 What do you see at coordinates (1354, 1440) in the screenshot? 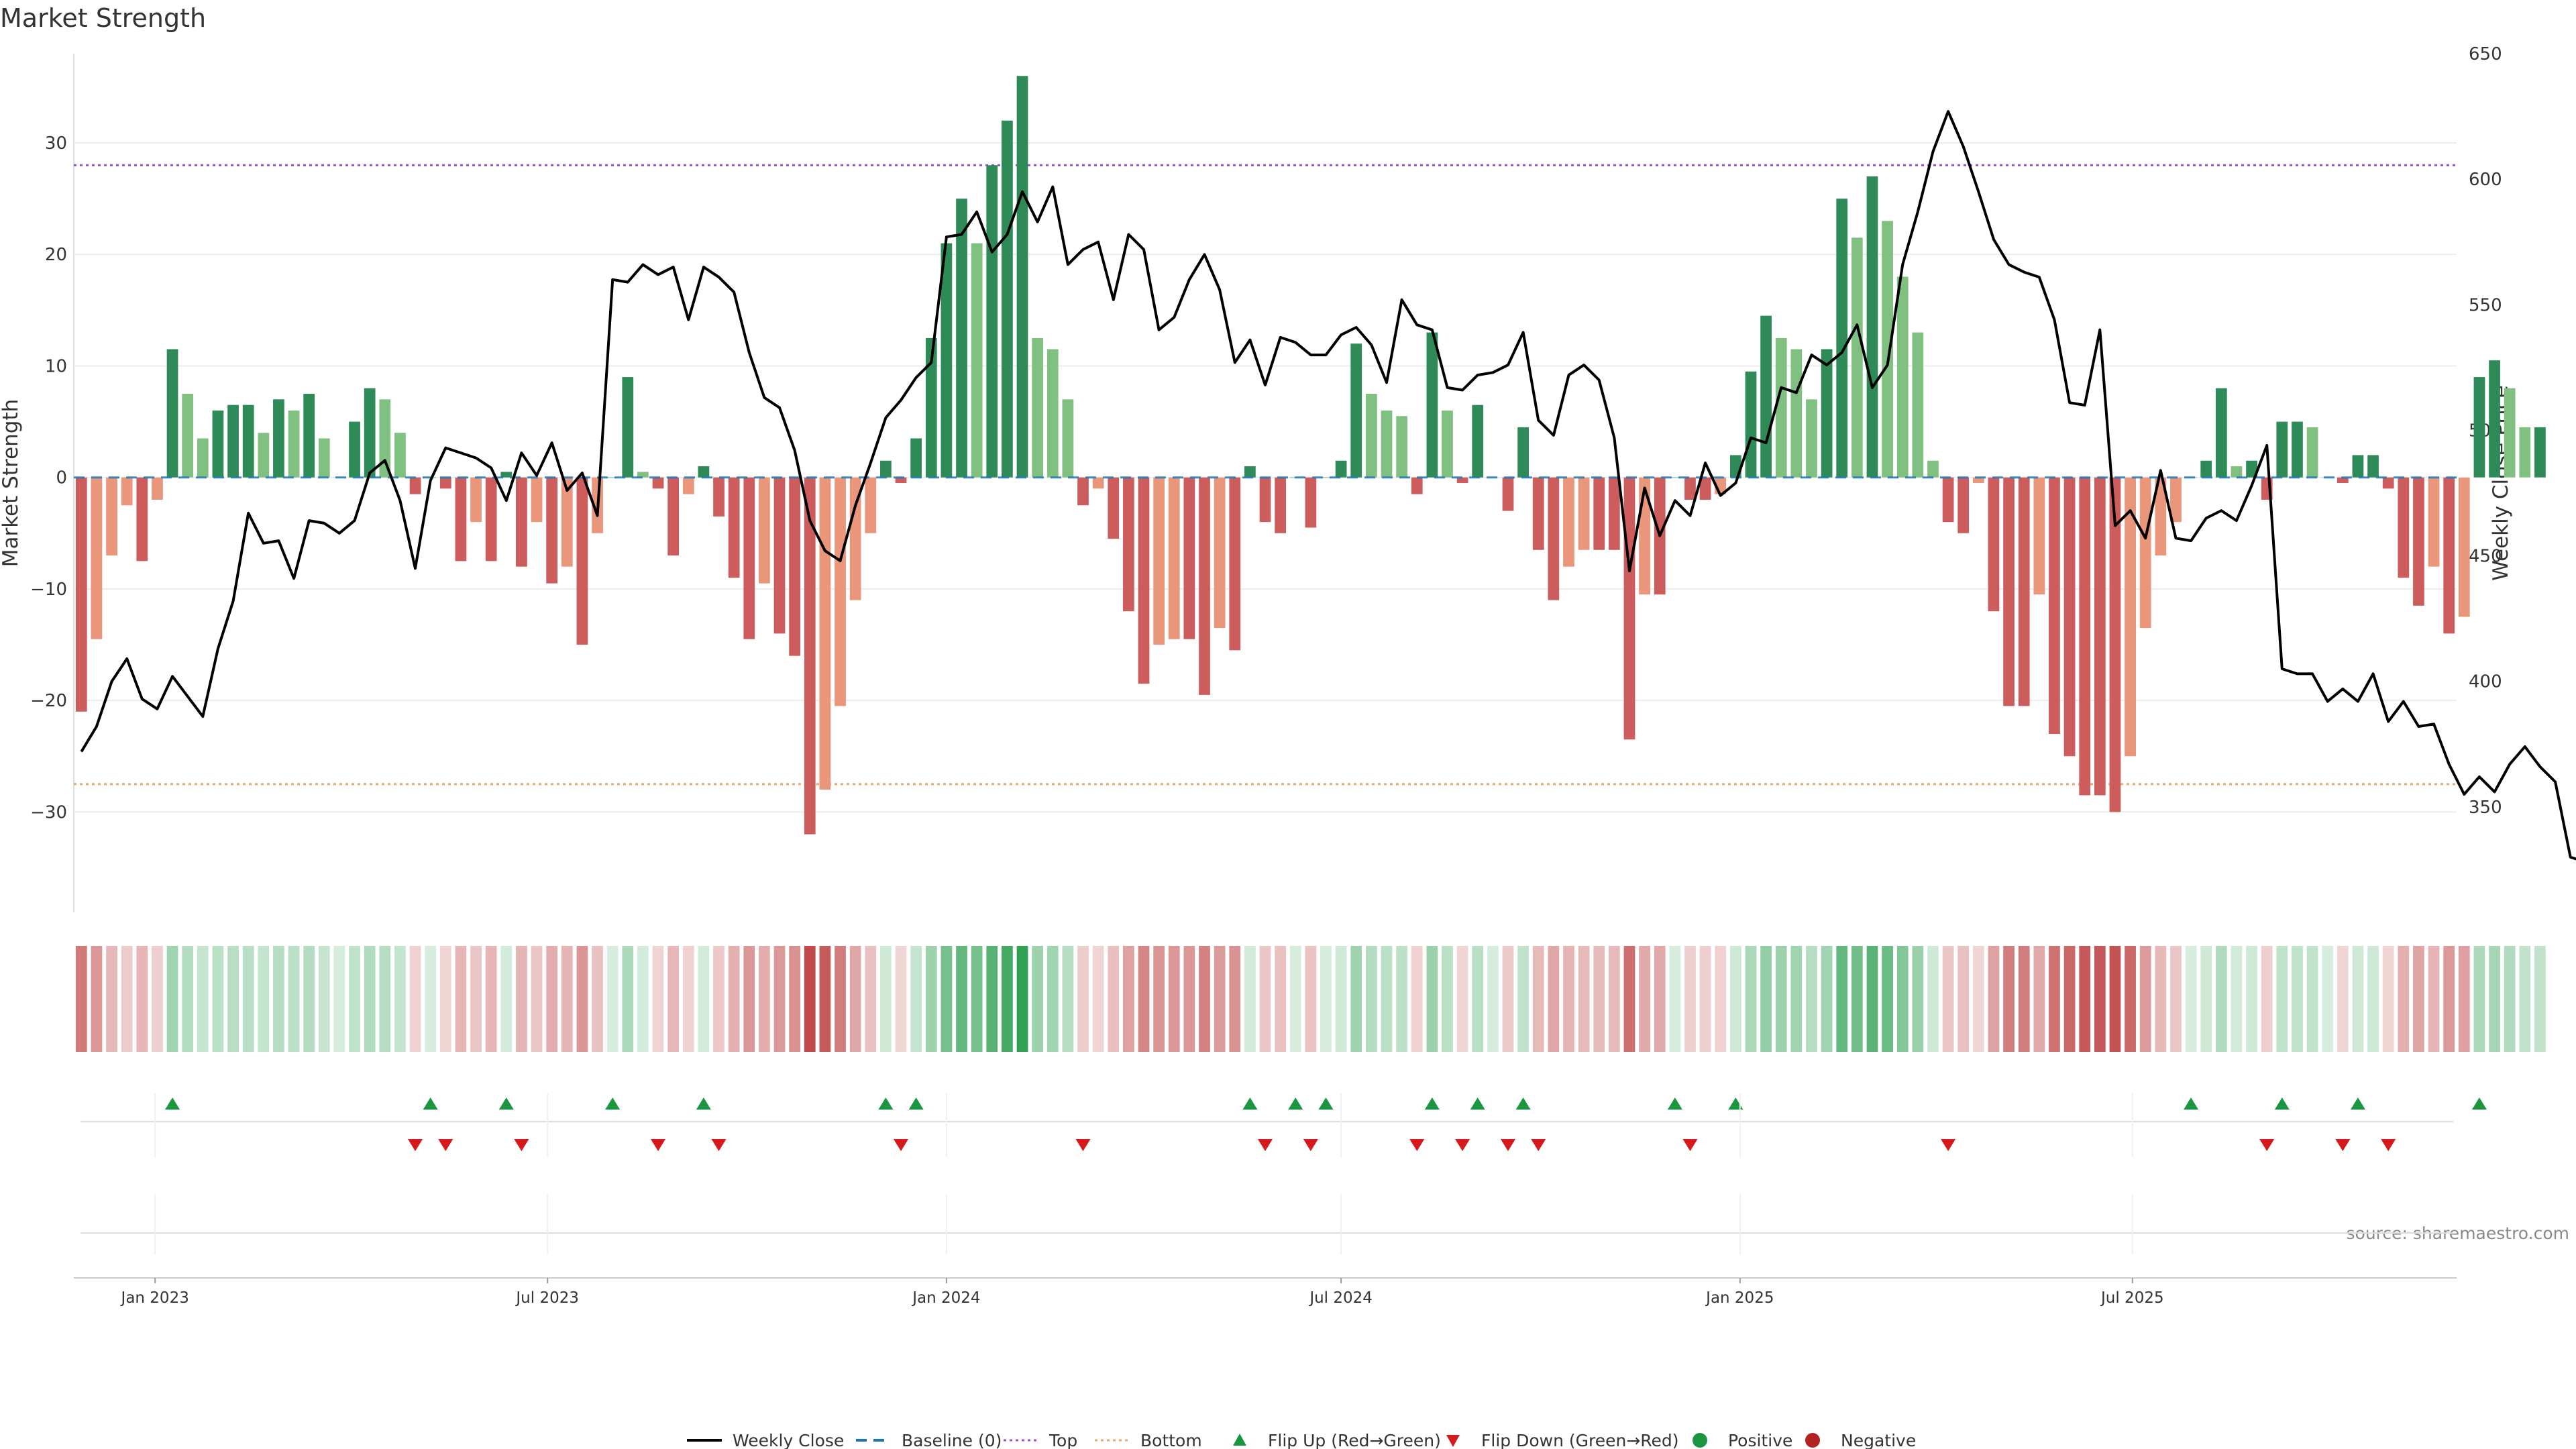
I see `legend-label: Flip Up (Red→Green)` at bounding box center [1354, 1440].